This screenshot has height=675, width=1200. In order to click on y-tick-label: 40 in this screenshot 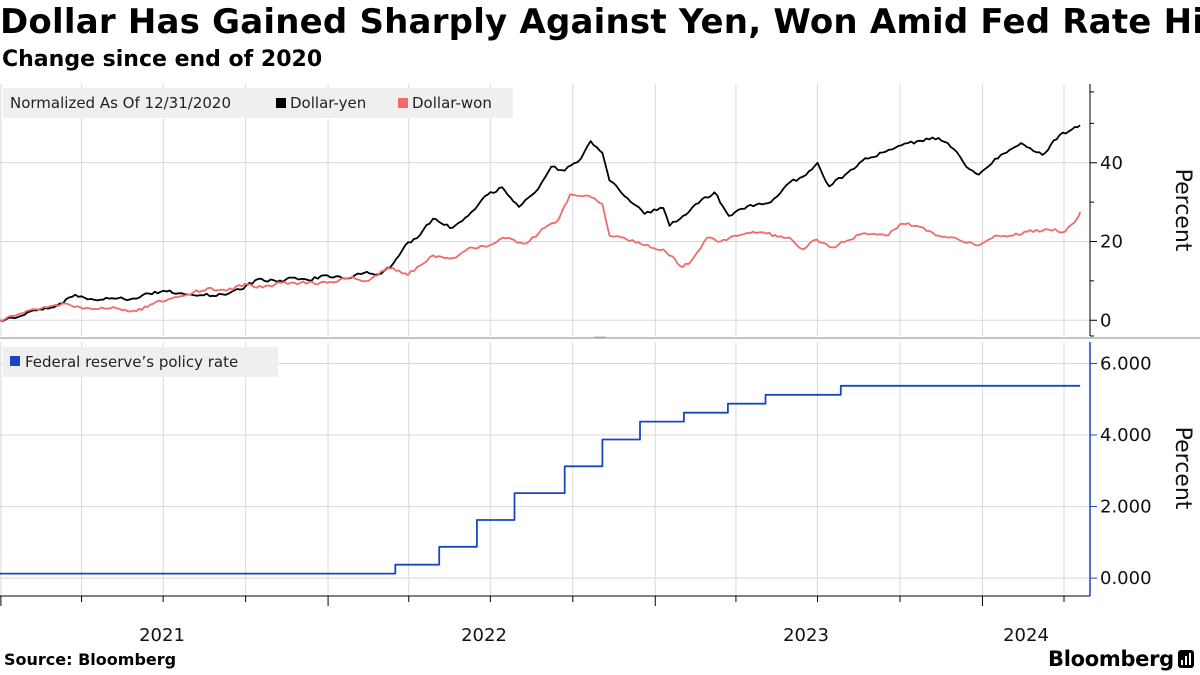, I will do `click(1111, 163)`.